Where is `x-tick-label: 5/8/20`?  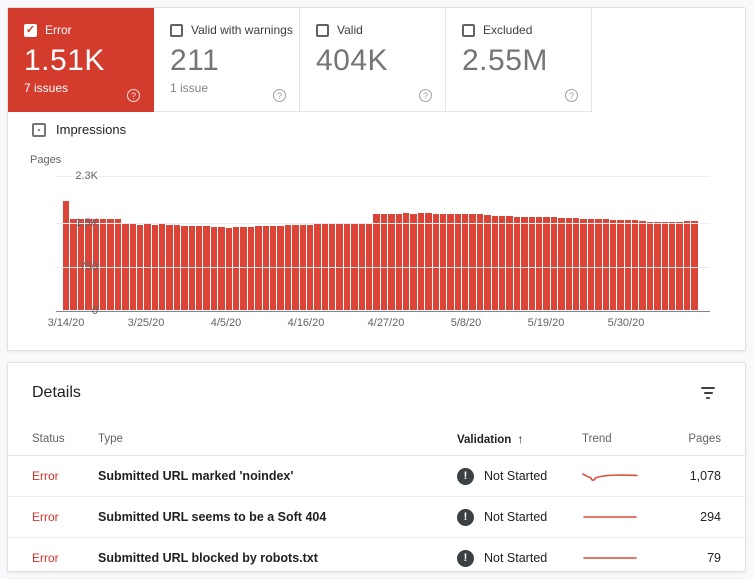
x-tick-label: 5/8/20 is located at coordinates (466, 323).